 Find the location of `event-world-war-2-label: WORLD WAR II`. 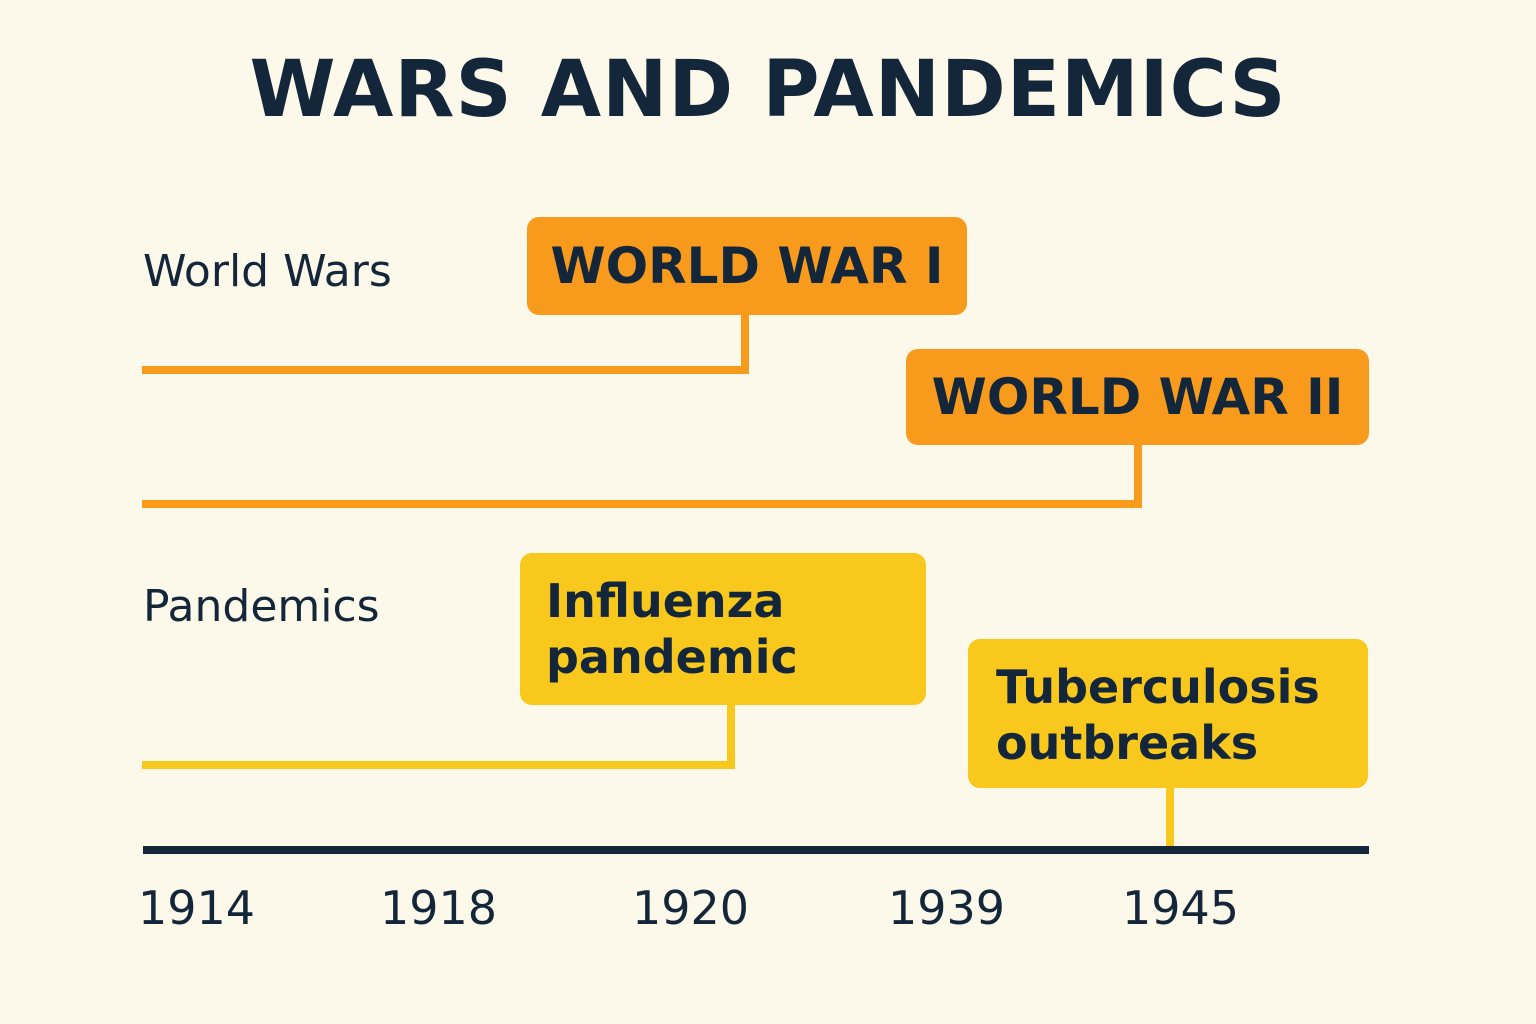

event-world-war-2-label: WORLD WAR II is located at coordinates (1137, 397).